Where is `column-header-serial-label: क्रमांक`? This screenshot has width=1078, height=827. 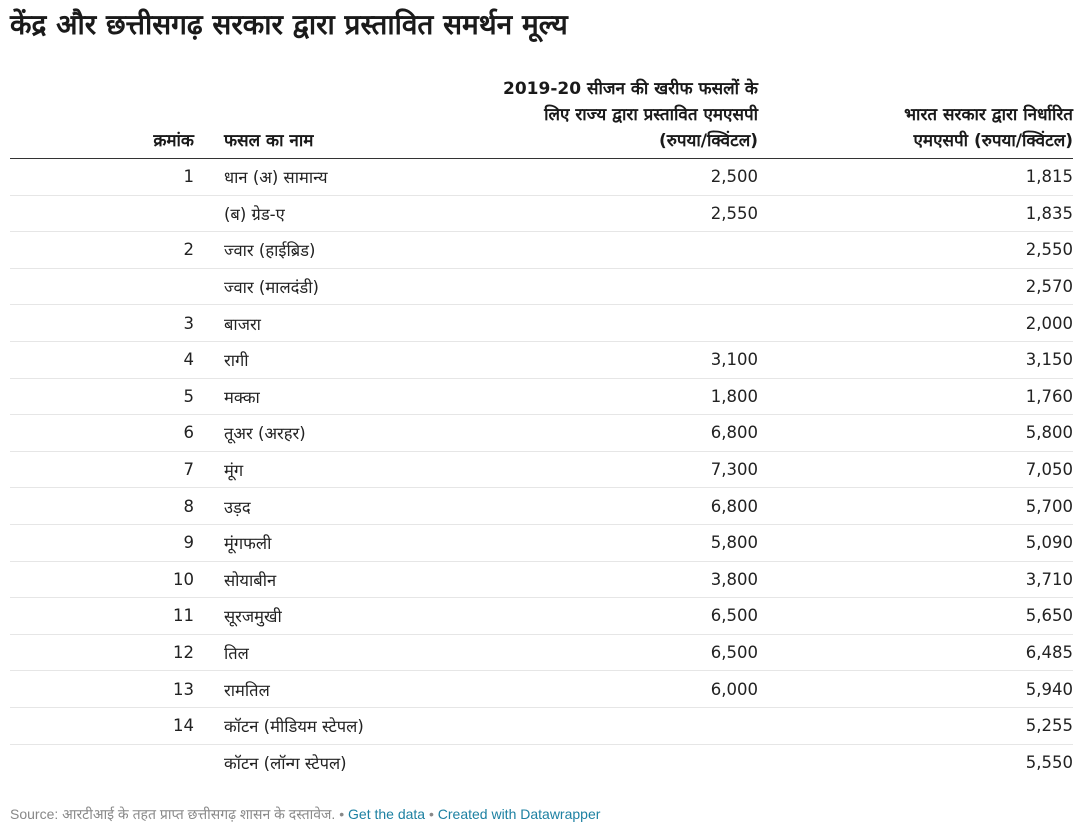
column-header-serial-label: क्रमांक is located at coordinates (173, 141).